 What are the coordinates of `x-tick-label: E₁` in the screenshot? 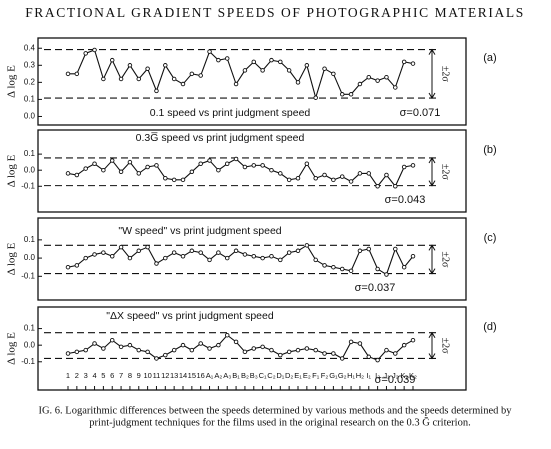 It's located at (298, 375).